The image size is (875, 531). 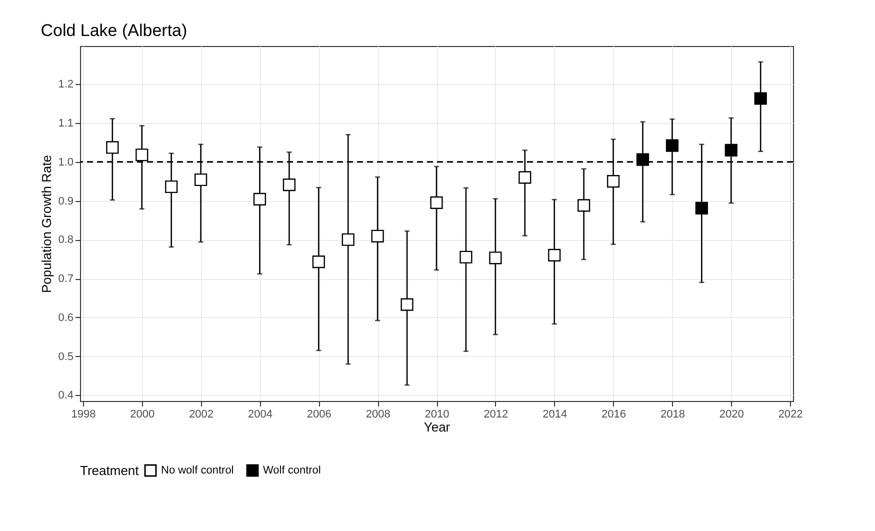 What do you see at coordinates (437, 427) in the screenshot?
I see `x-axis-title: Year` at bounding box center [437, 427].